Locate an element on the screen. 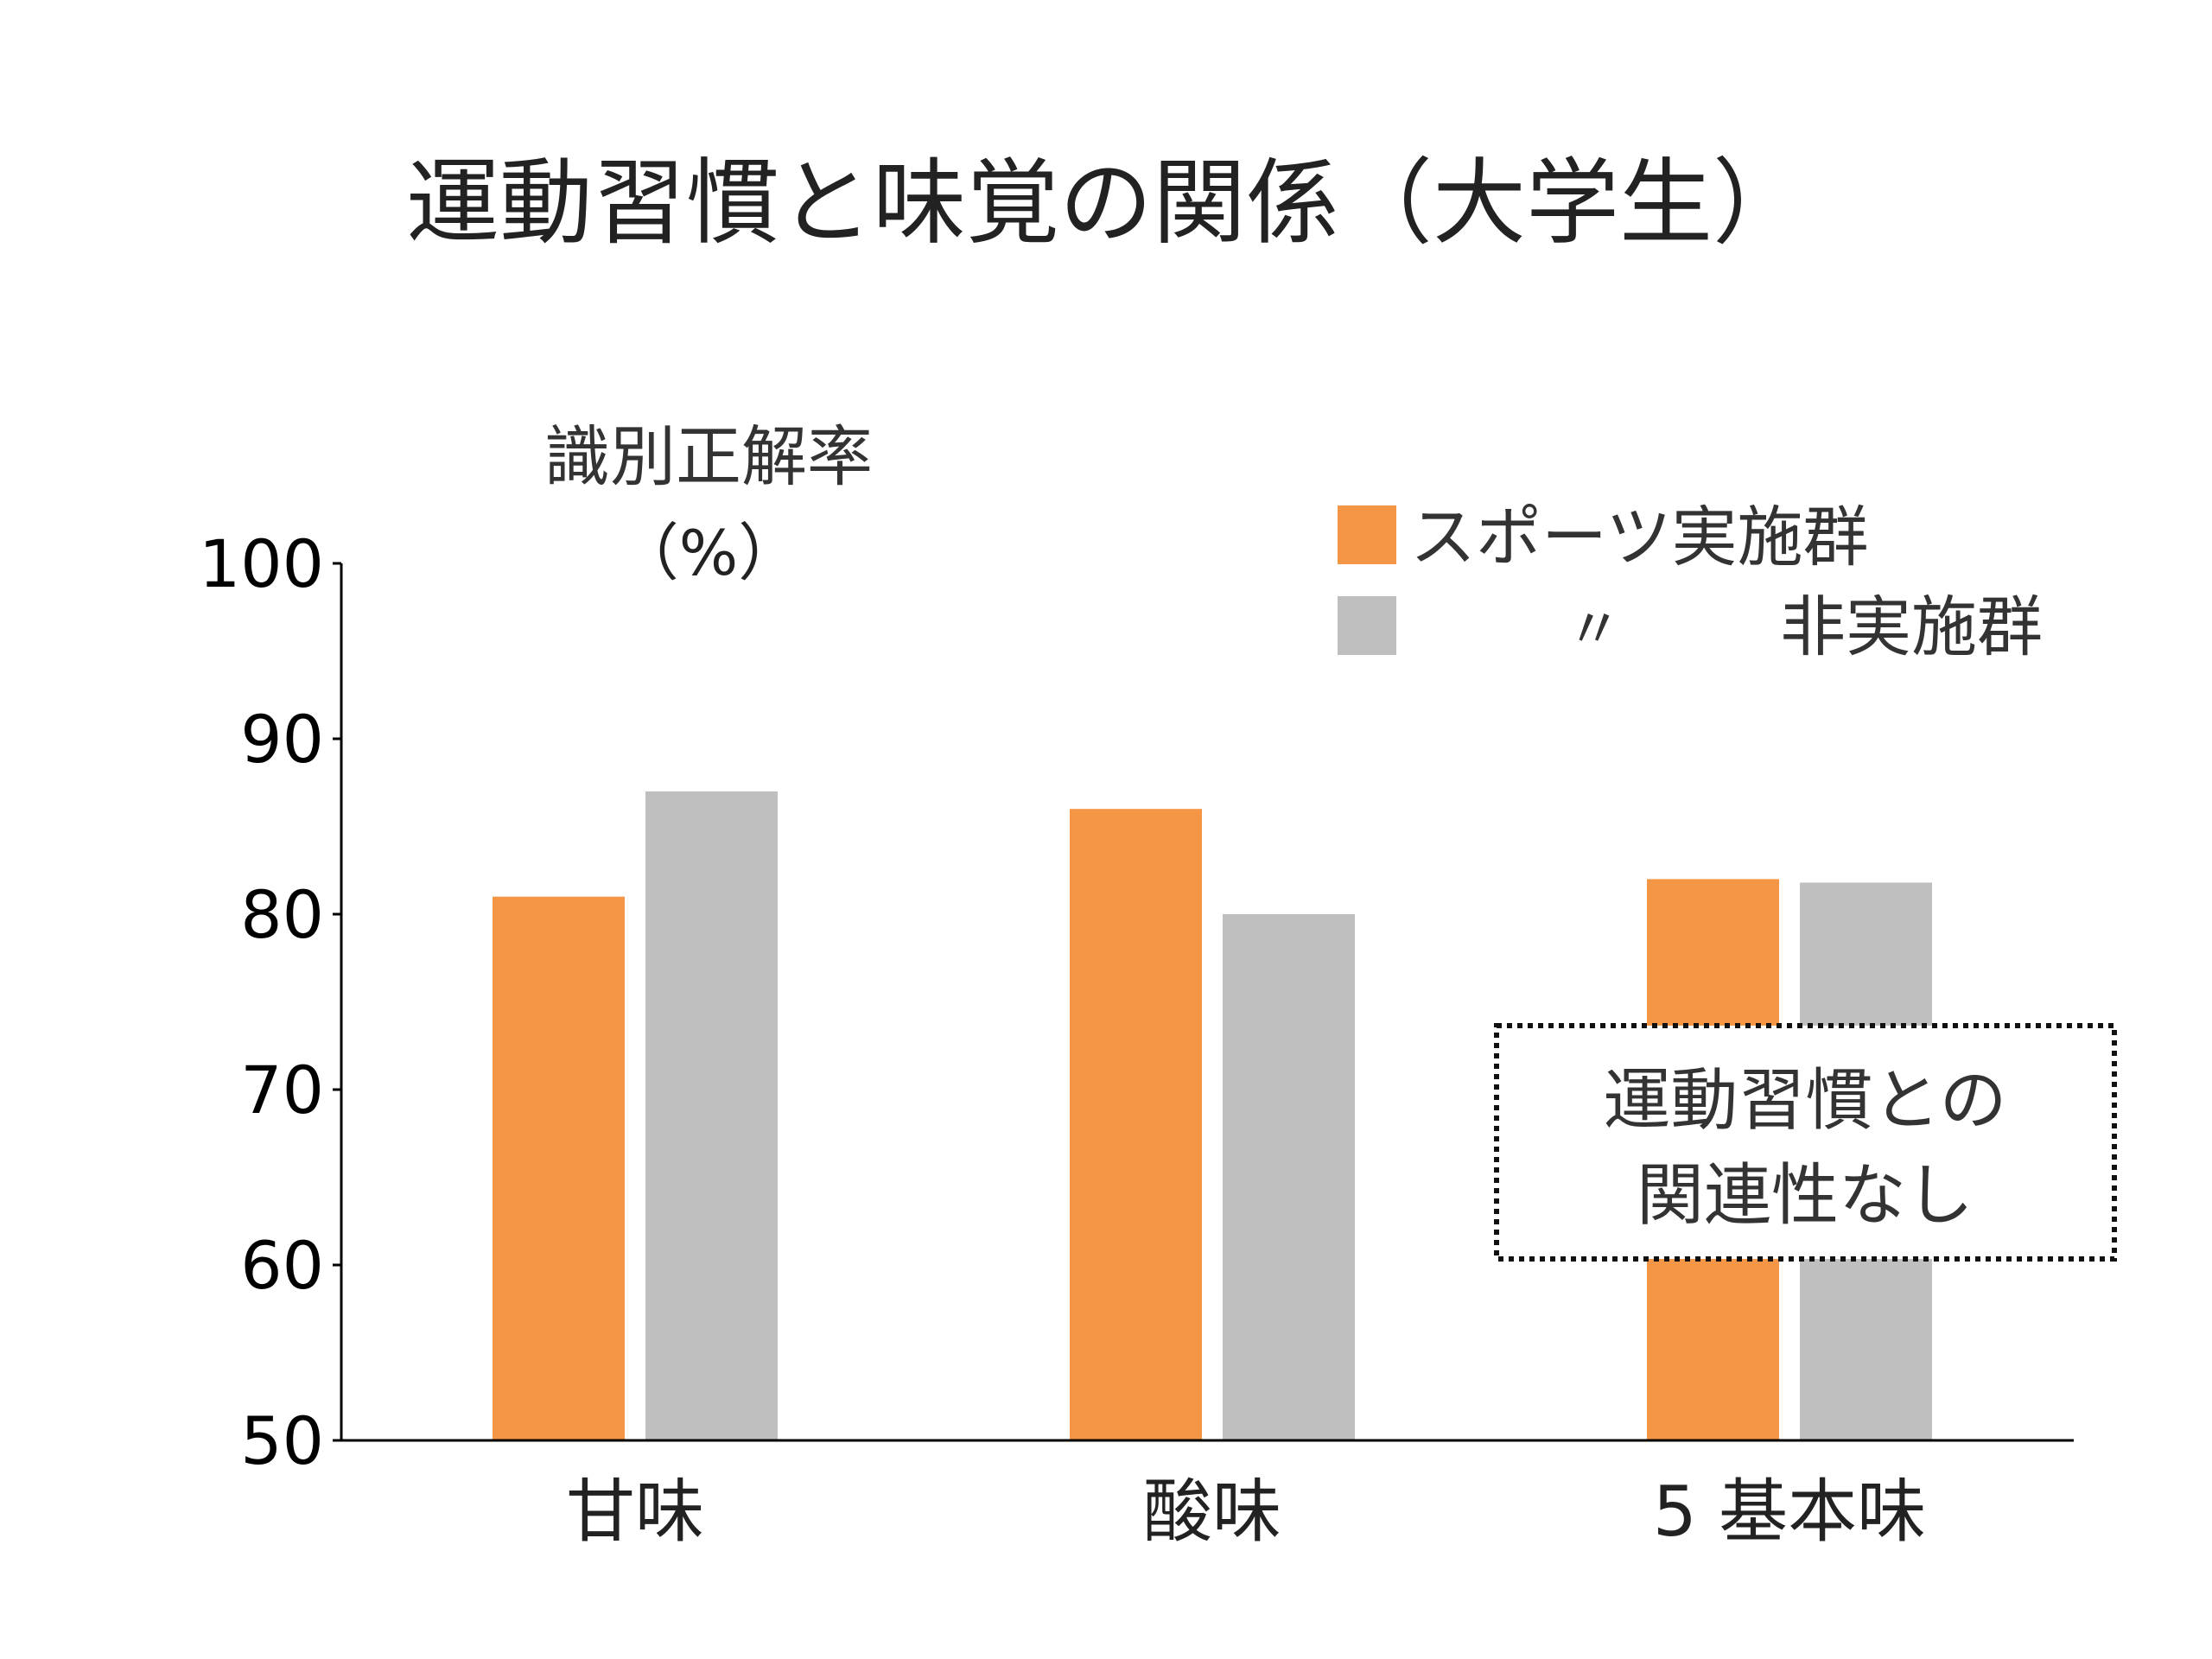  y-tick-label: 100 is located at coordinates (261, 563).